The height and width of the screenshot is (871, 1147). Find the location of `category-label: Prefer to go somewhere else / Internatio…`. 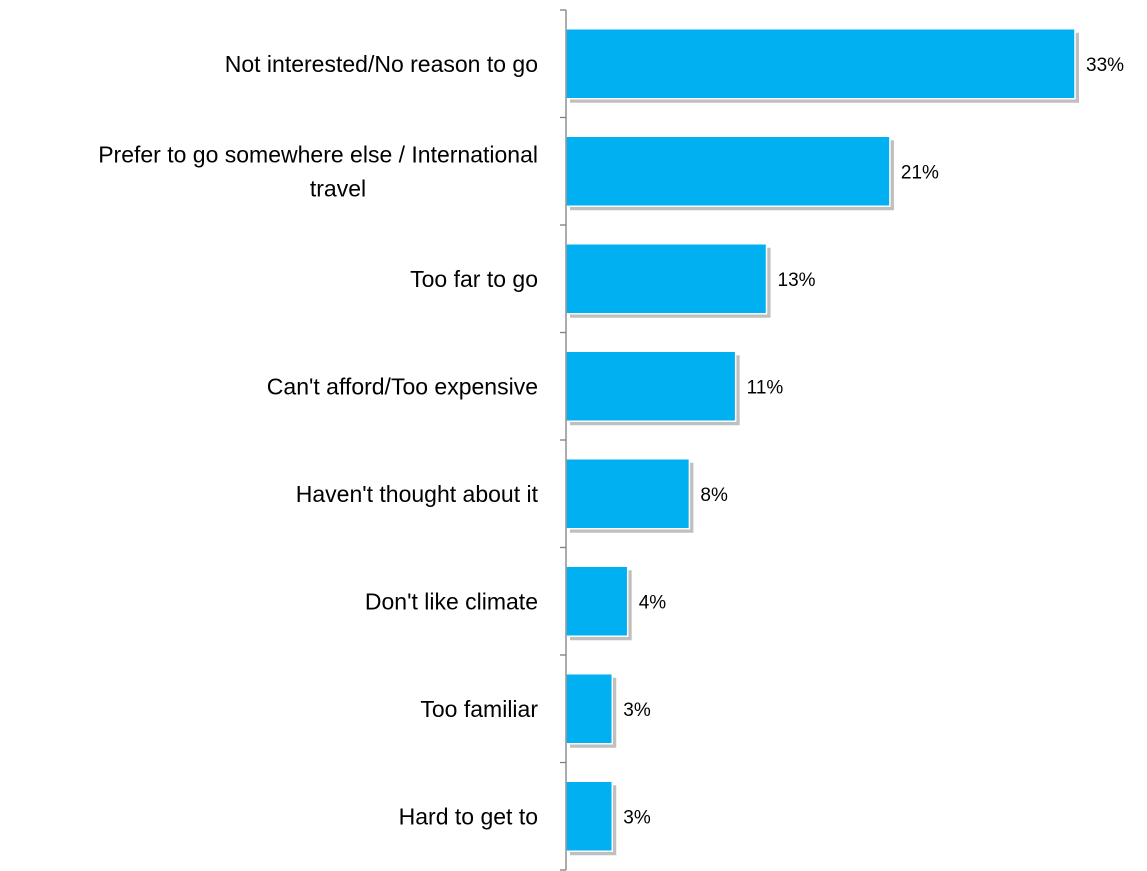

category-label: Prefer to go somewhere else / Internatio… is located at coordinates (318, 171).